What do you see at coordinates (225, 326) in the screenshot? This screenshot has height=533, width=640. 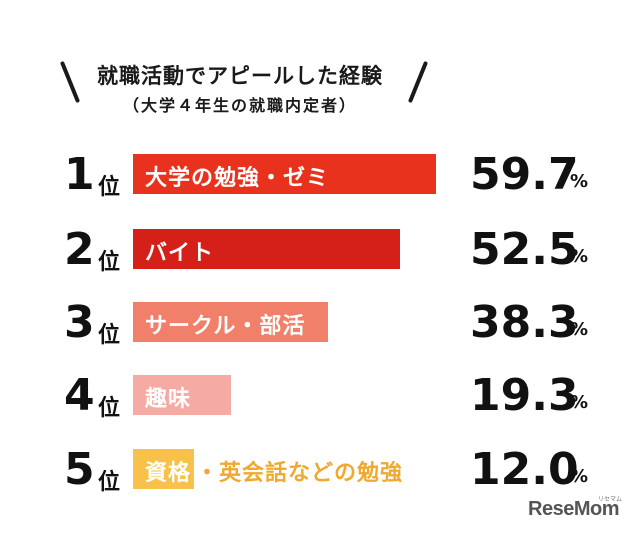 I see `bar-label: サークル・部活` at bounding box center [225, 326].